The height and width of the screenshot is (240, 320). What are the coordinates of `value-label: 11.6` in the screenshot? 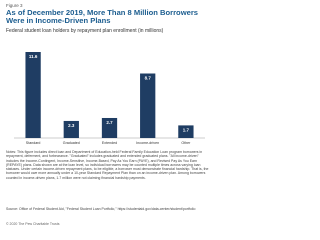 It's located at (33, 56).